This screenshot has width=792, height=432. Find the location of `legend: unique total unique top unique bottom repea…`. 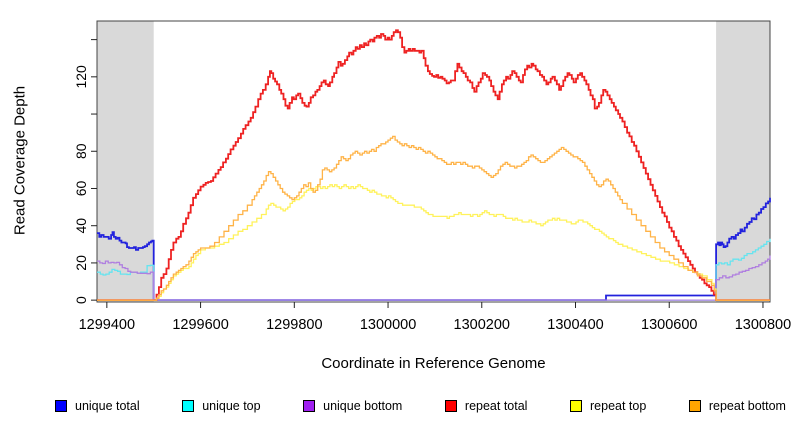

legend: unique total unique top unique bottom repea… is located at coordinates (420, 406).